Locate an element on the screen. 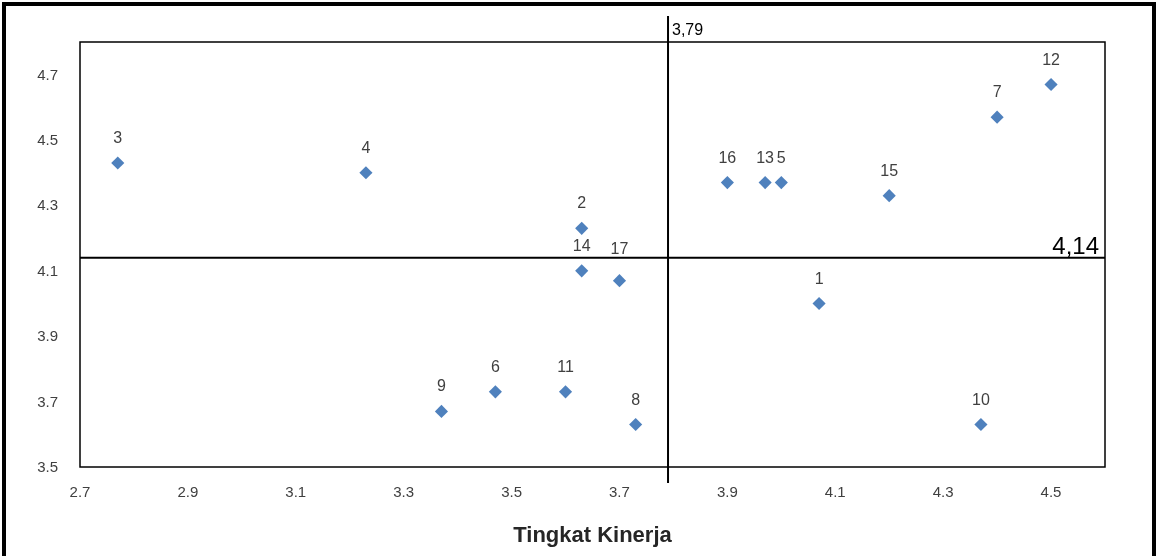 Image resolution: width=1158 pixels, height=556 pixels. ref-line-label: 4,14 is located at coordinates (1075, 245).